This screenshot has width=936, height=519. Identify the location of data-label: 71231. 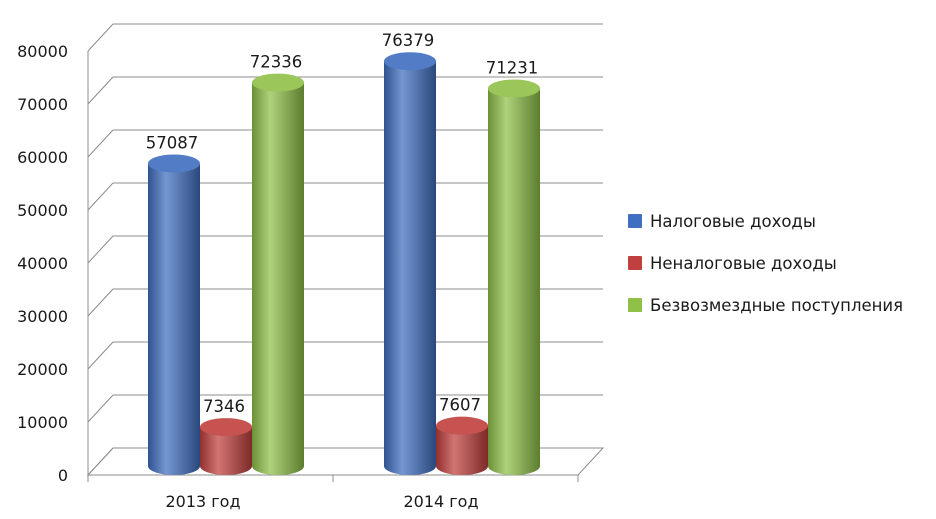
(512, 67).